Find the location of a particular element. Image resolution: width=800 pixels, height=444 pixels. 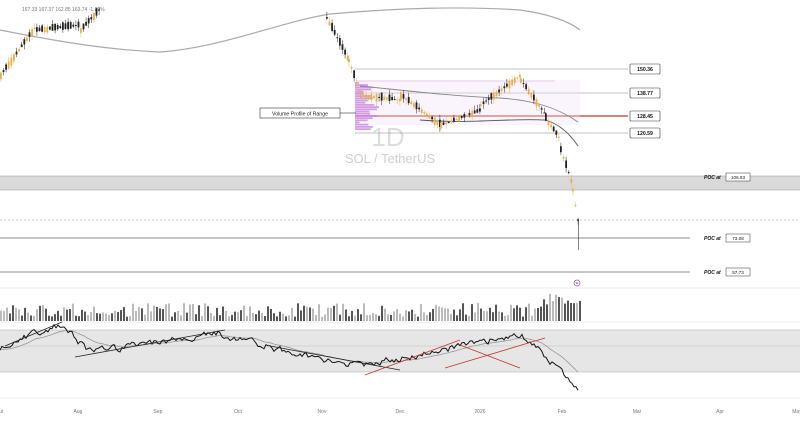

level-label-box is located at coordinates (645, 133).